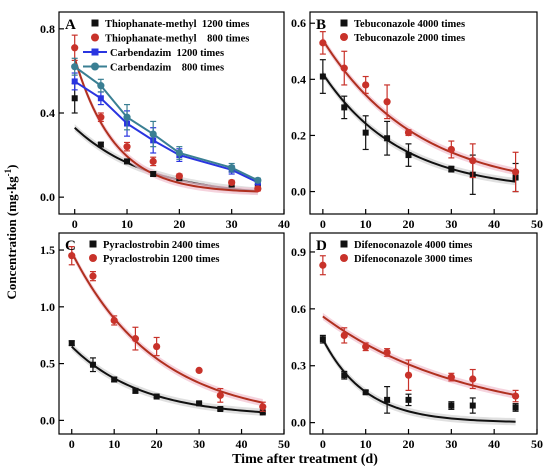 Image resolution: width=550 pixels, height=473 pixels. Describe the element at coordinates (11, 232) in the screenshot. I see `y-axis-title: Concentration (mg·kg-1)` at that location.